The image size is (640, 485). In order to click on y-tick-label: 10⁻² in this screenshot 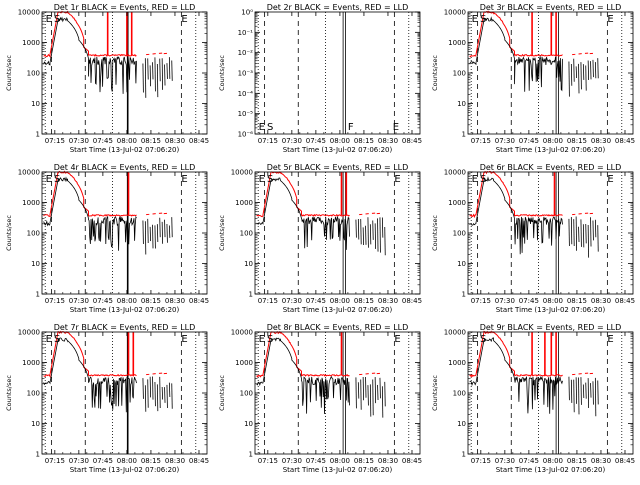, I will do `click(246, 53)`.